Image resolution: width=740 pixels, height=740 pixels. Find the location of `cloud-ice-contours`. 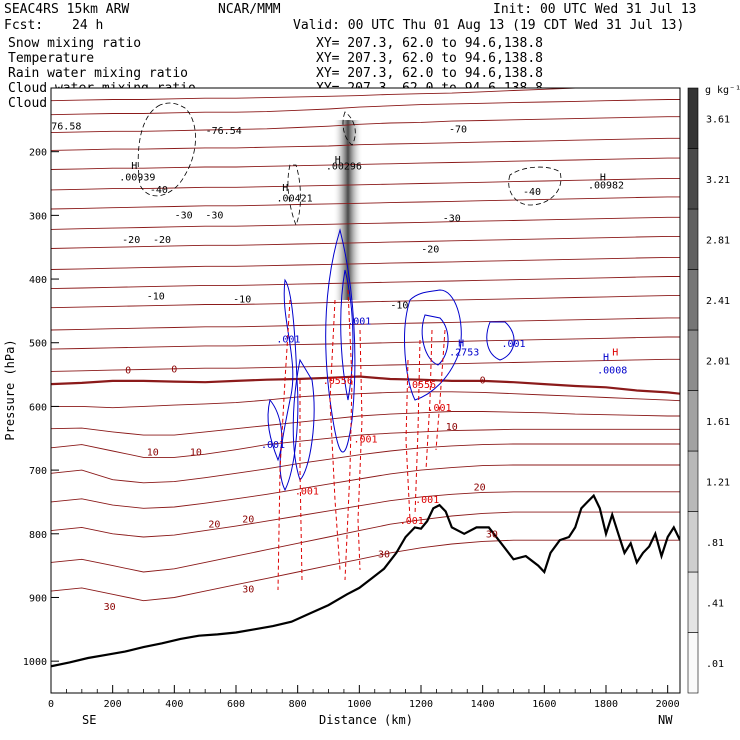

cloud-ice-contours is located at coordinates (349, 164).